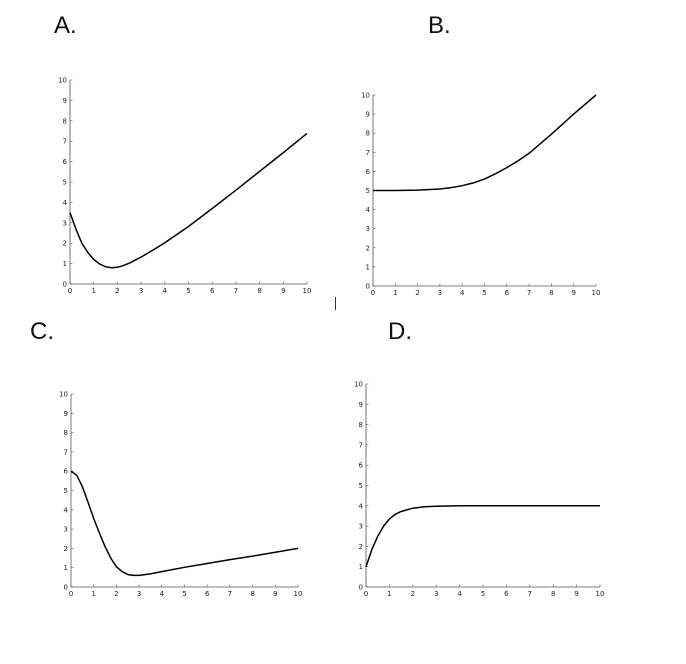  I want to click on y-tick-label-c-3: 3, so click(66, 530).